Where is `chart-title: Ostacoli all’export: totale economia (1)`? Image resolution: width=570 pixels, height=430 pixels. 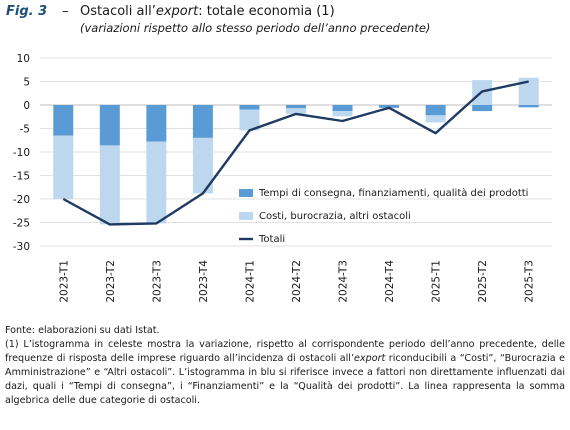
chart-title: Ostacoli all’export: totale economia (1) is located at coordinates (207, 11).